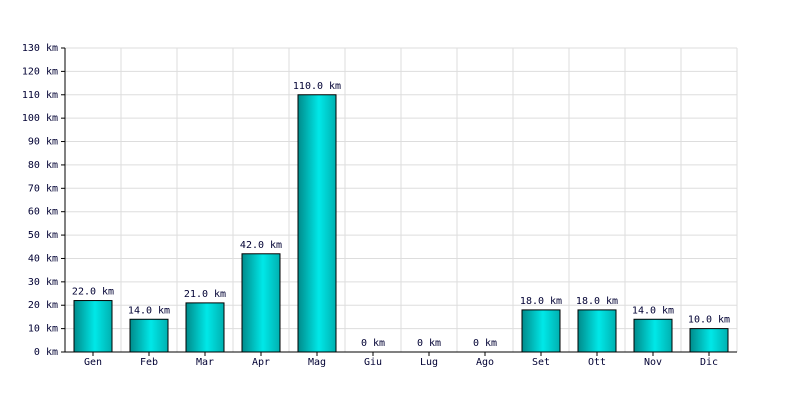 This screenshot has width=800, height=400. I want to click on x-tick-label: Set, so click(541, 362).